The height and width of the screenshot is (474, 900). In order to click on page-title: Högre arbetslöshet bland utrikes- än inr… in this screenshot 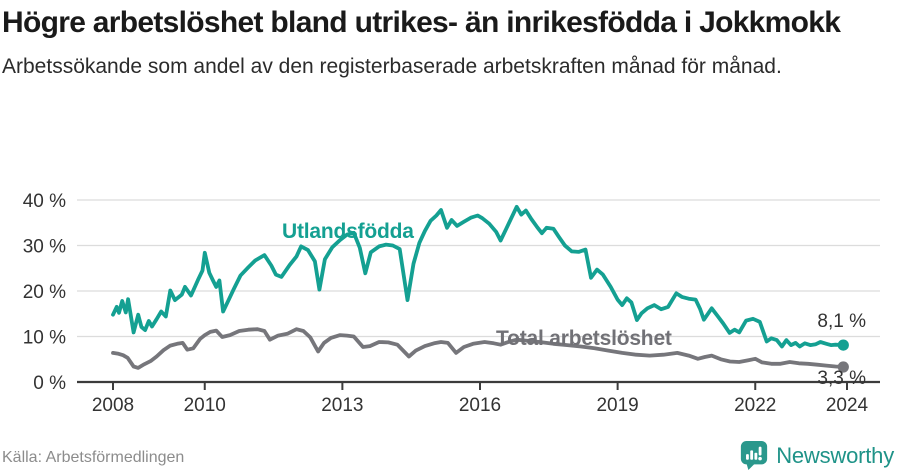, I will do `click(421, 22)`.